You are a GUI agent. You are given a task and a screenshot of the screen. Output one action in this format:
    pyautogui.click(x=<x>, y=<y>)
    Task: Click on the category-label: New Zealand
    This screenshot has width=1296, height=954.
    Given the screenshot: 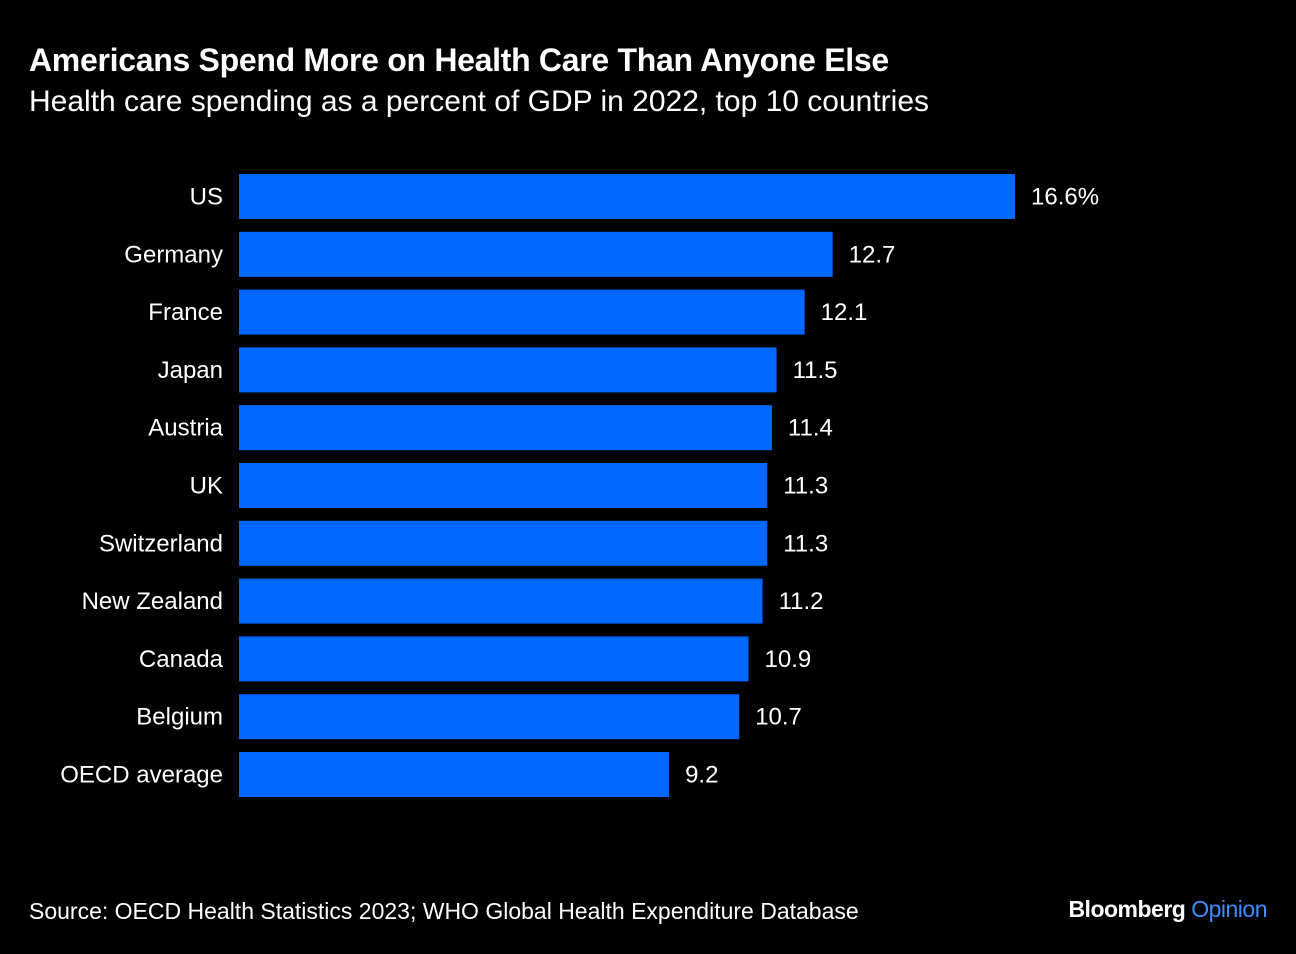 What is the action you would take?
    pyautogui.click(x=152, y=601)
    